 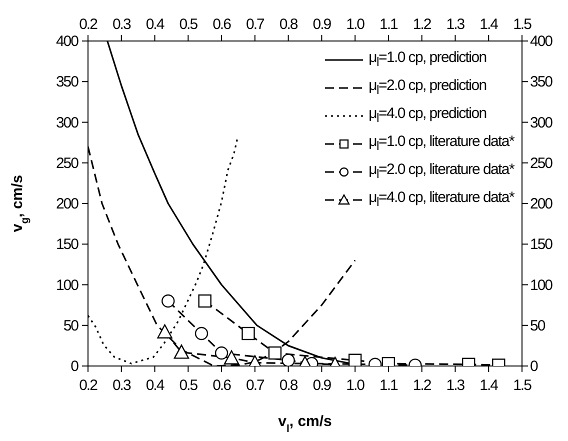 What do you see at coordinates (67, 285) in the screenshot?
I see `y-tick-label: 100` at bounding box center [67, 285].